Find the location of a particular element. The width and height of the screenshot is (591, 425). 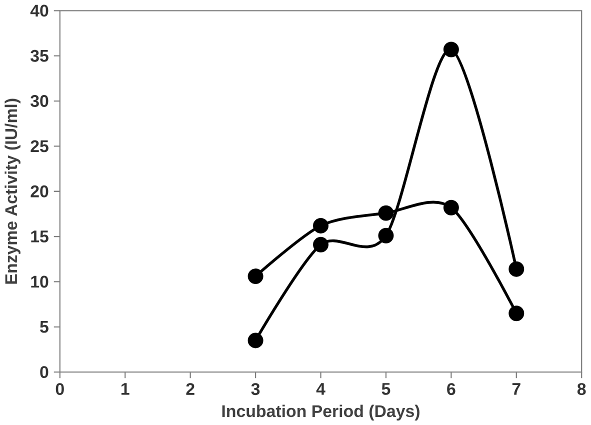

y-tick-label: 0 is located at coordinates (44, 372).